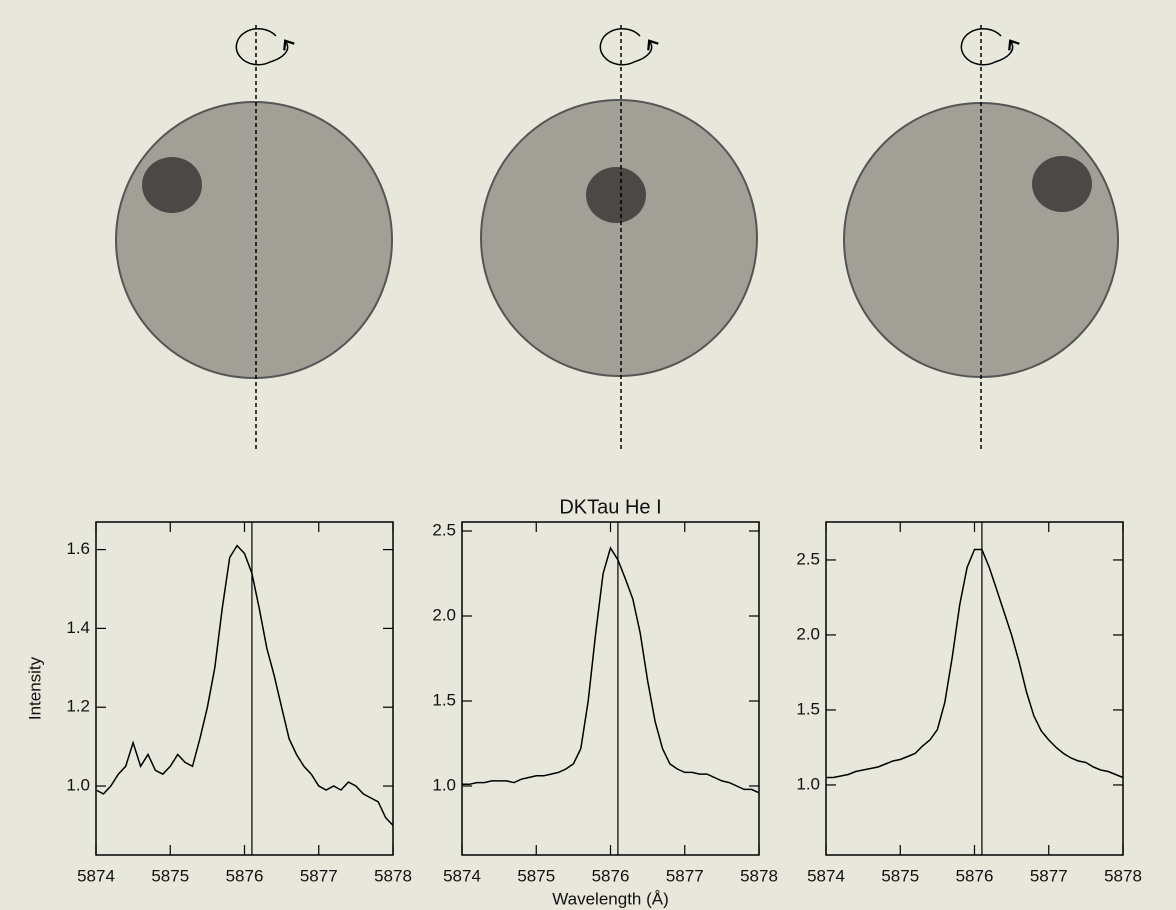 The width and height of the screenshot is (1176, 910). Describe the element at coordinates (610, 507) in the screenshot. I see `chart-title: DKTau He I` at that location.